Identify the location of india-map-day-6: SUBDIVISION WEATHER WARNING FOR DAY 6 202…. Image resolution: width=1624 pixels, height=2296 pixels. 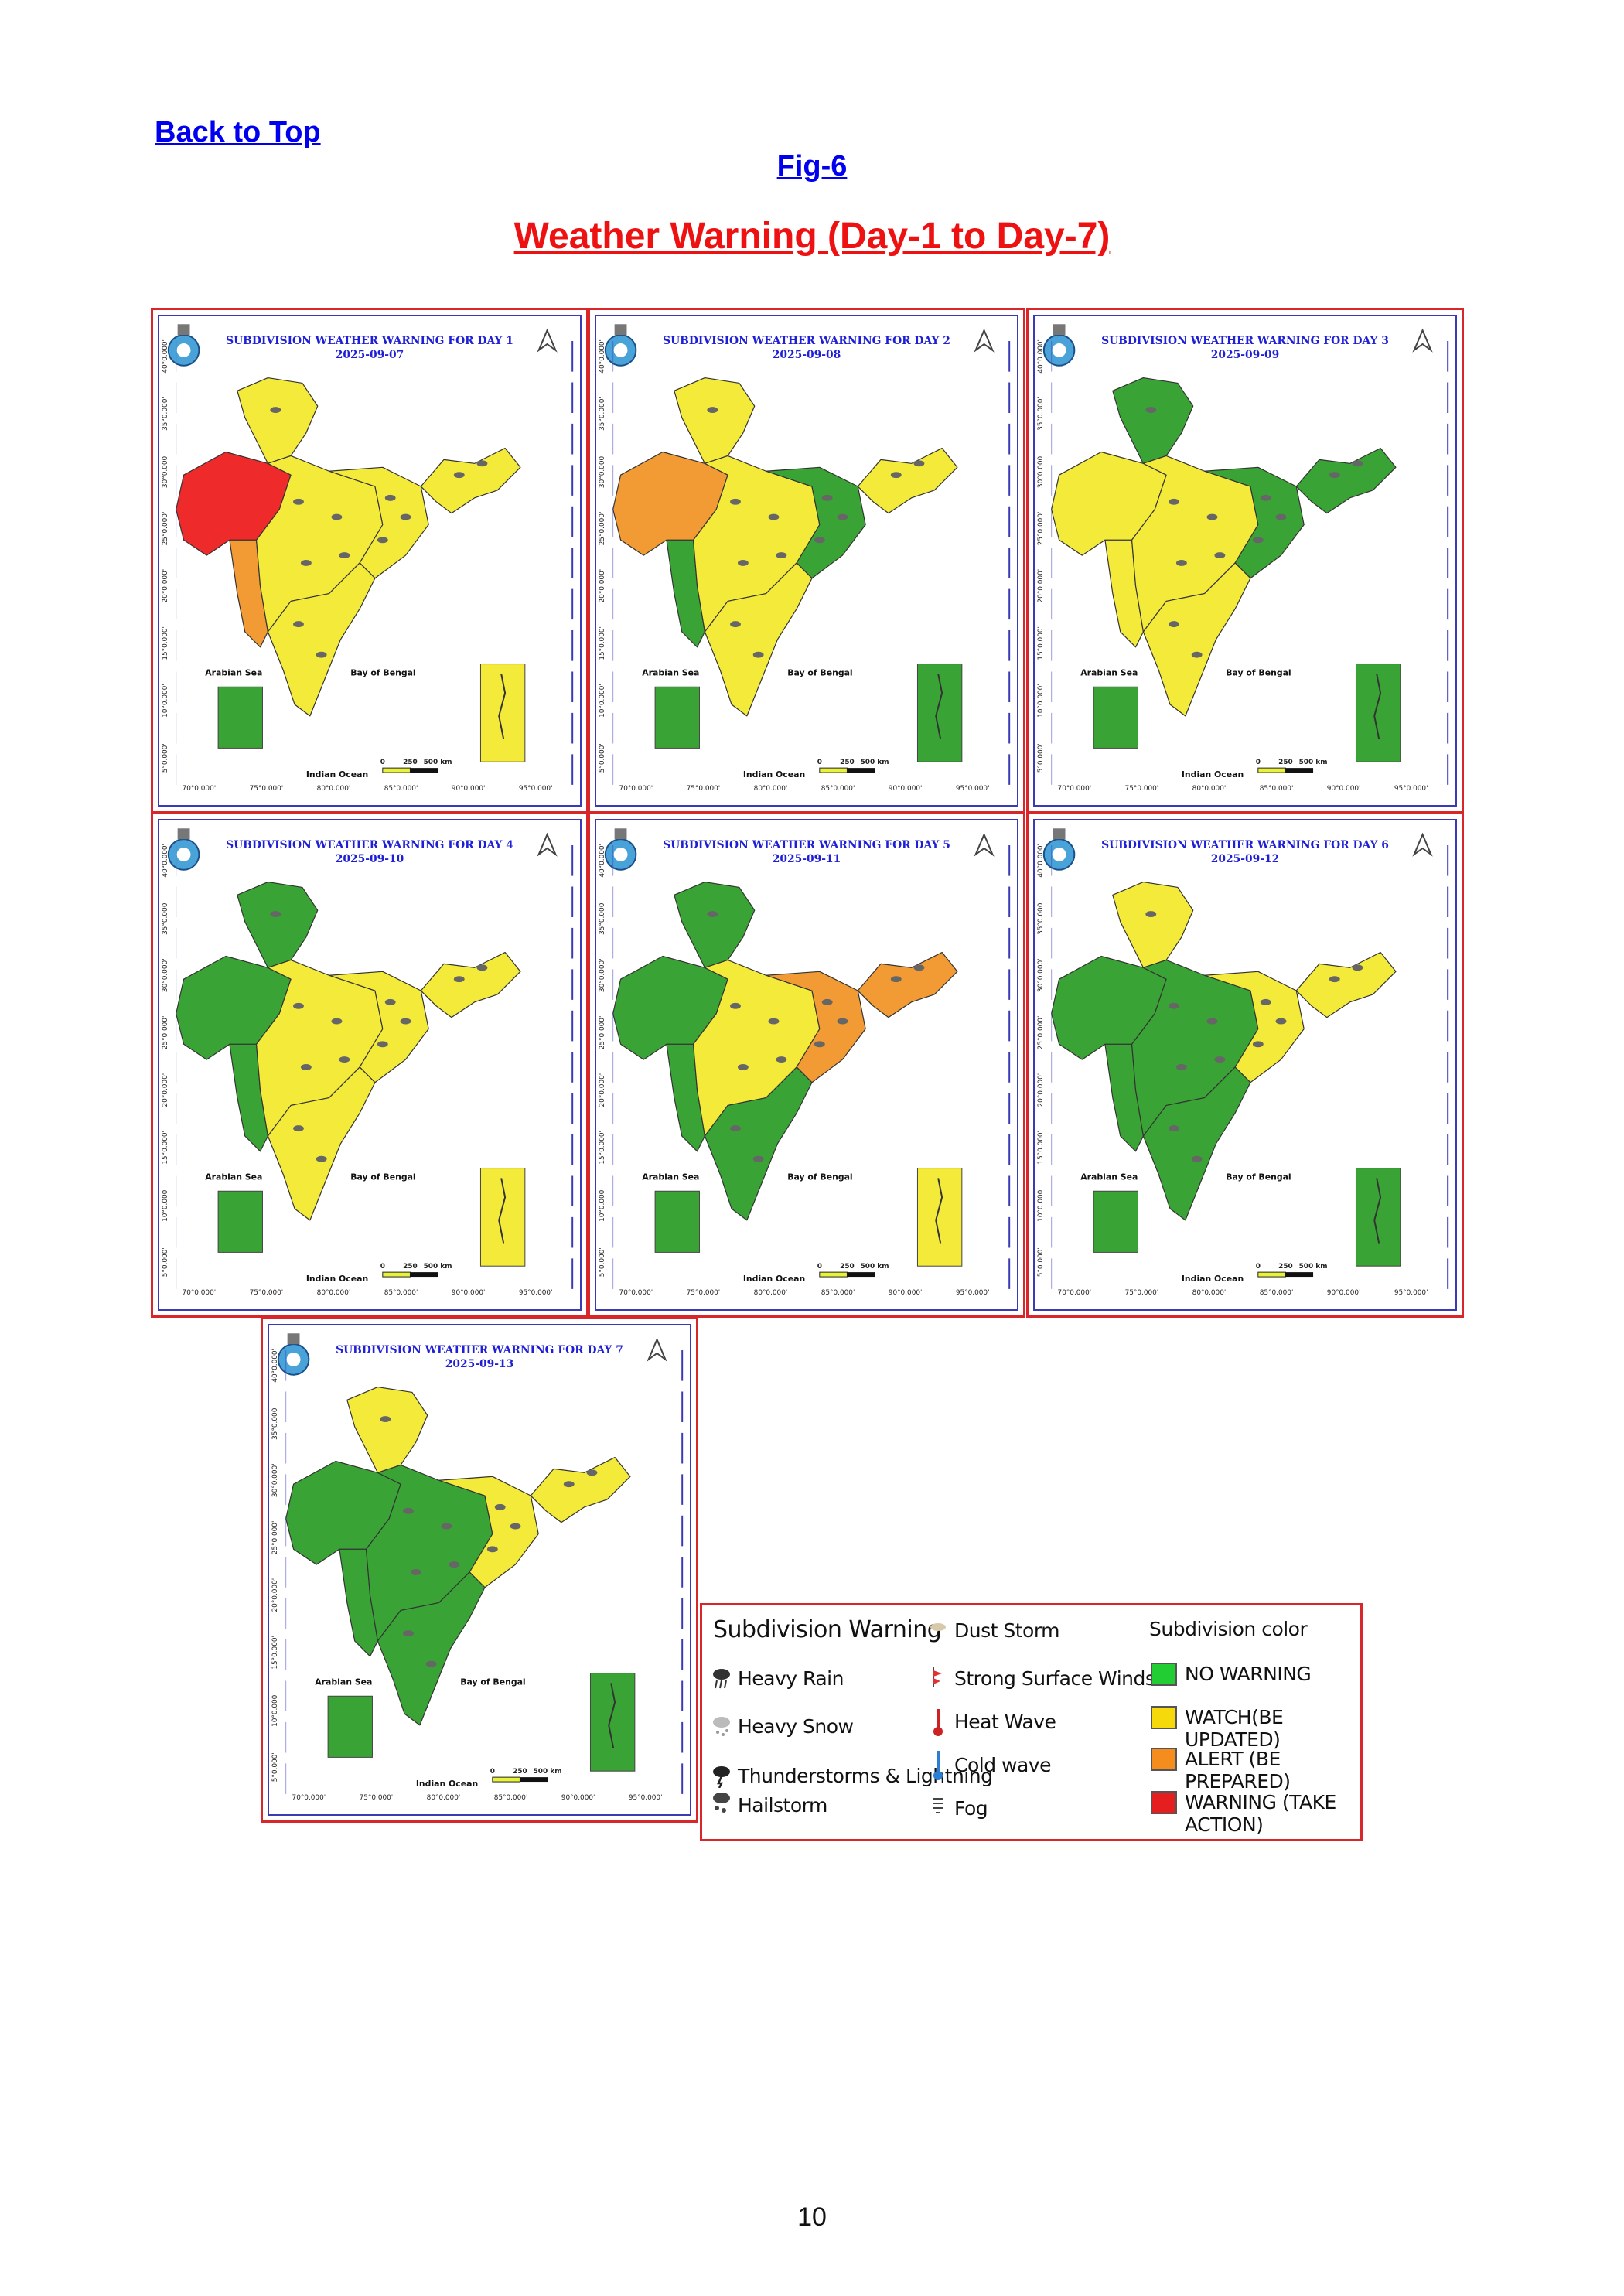
(1243, 1062).